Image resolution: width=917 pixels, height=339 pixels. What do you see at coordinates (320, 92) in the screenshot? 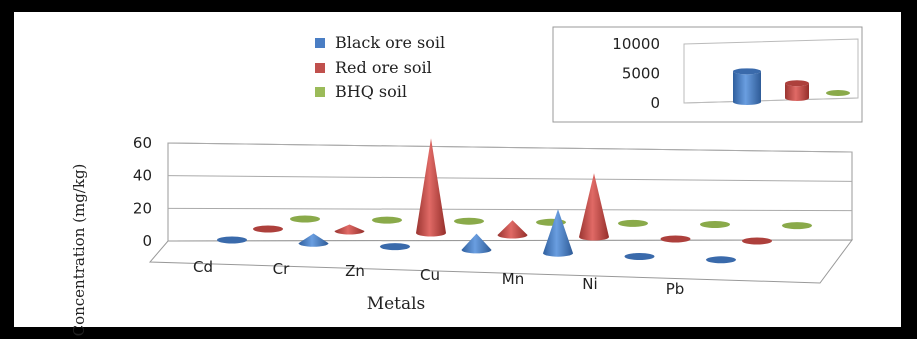
I see `legend-swatch-green` at bounding box center [320, 92].